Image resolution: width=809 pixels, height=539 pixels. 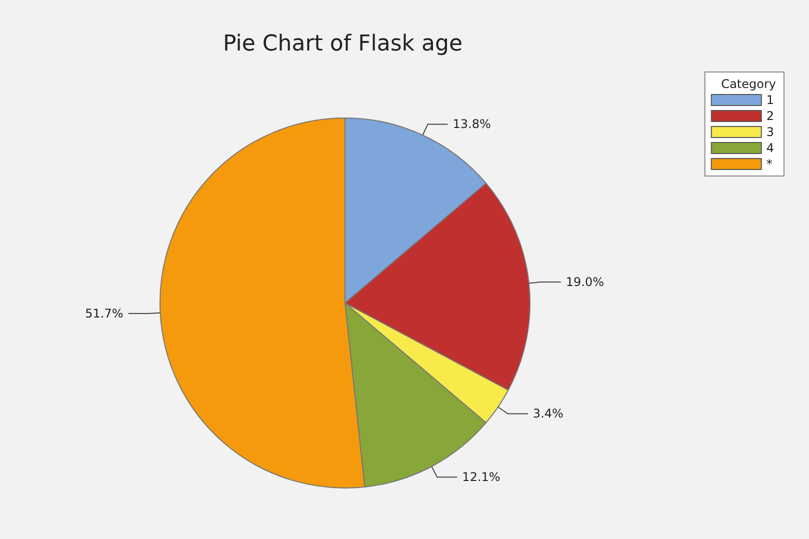 What do you see at coordinates (471, 124) in the screenshot?
I see `data-label: 13.8%` at bounding box center [471, 124].